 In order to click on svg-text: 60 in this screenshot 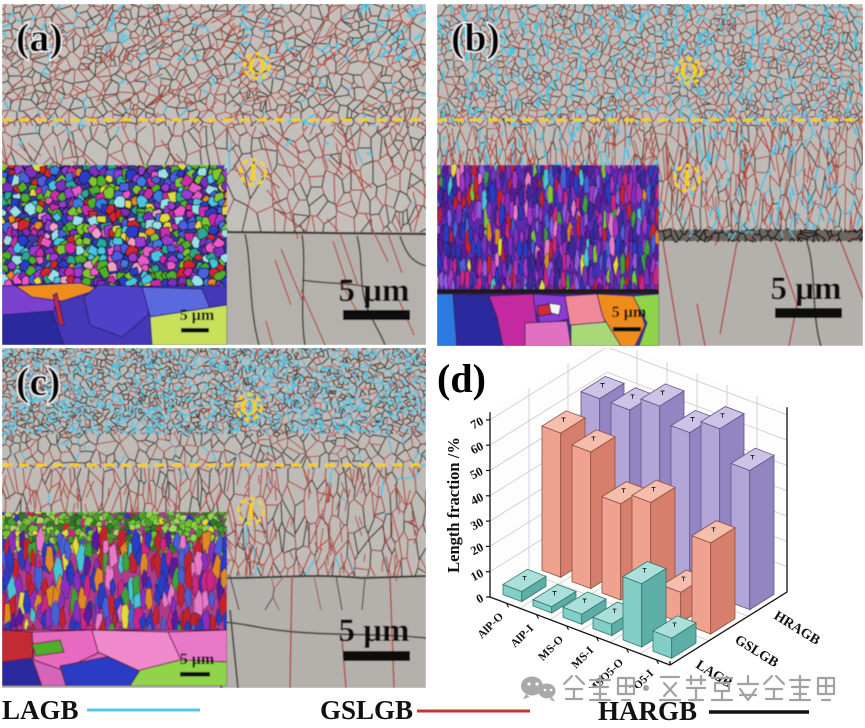, I will do `click(477, 448)`.